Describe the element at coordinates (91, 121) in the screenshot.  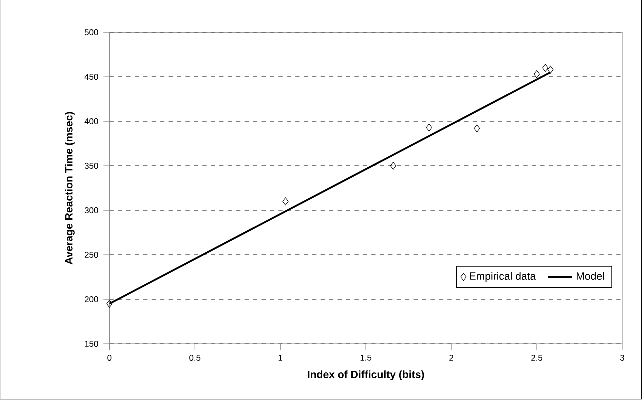
I see `y-tick-label: 400` at that location.